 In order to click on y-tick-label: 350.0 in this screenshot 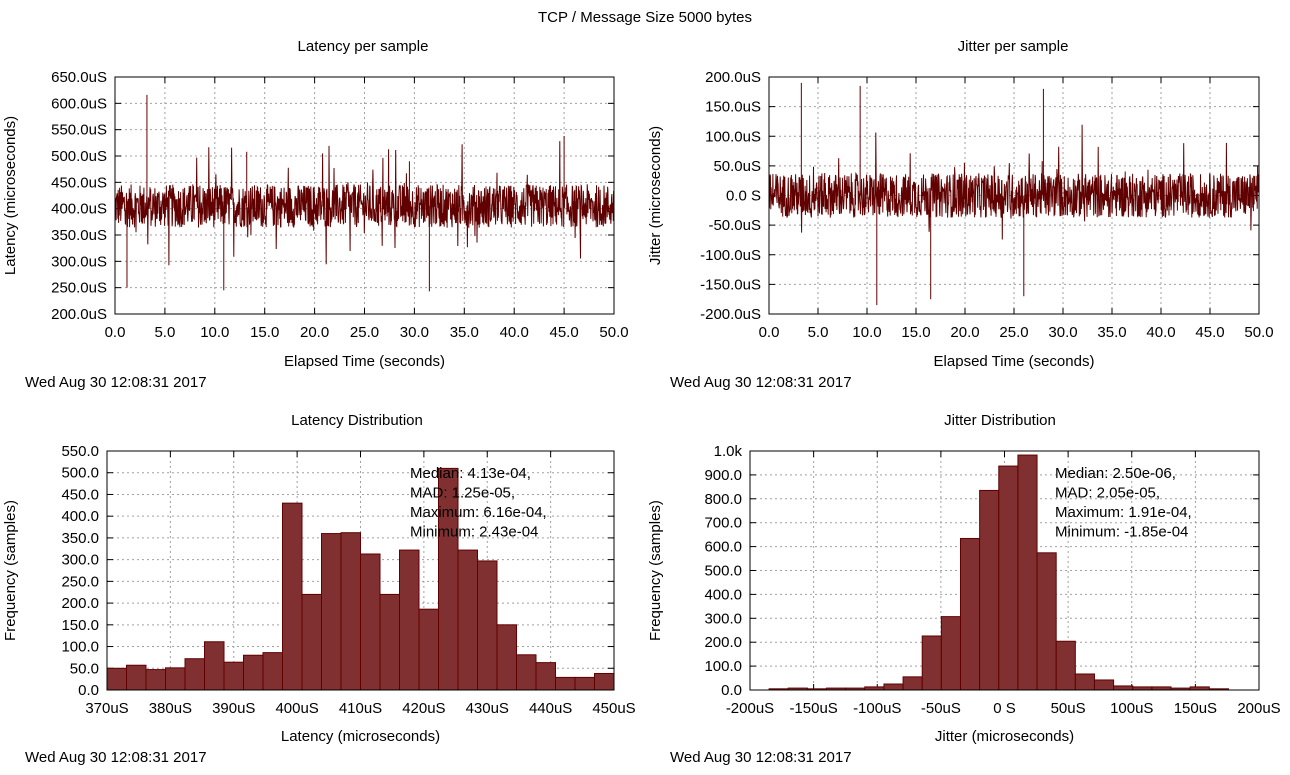, I will do `click(80, 538)`.